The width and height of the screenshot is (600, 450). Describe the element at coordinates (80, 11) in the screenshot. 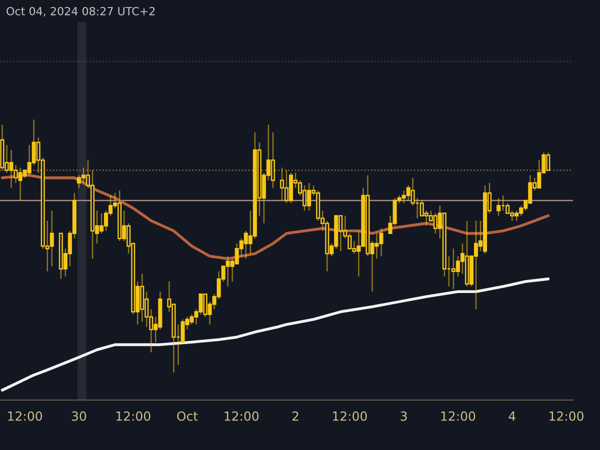

I see `text: Oct 04, 2024 08:27 UTC+2` at that location.